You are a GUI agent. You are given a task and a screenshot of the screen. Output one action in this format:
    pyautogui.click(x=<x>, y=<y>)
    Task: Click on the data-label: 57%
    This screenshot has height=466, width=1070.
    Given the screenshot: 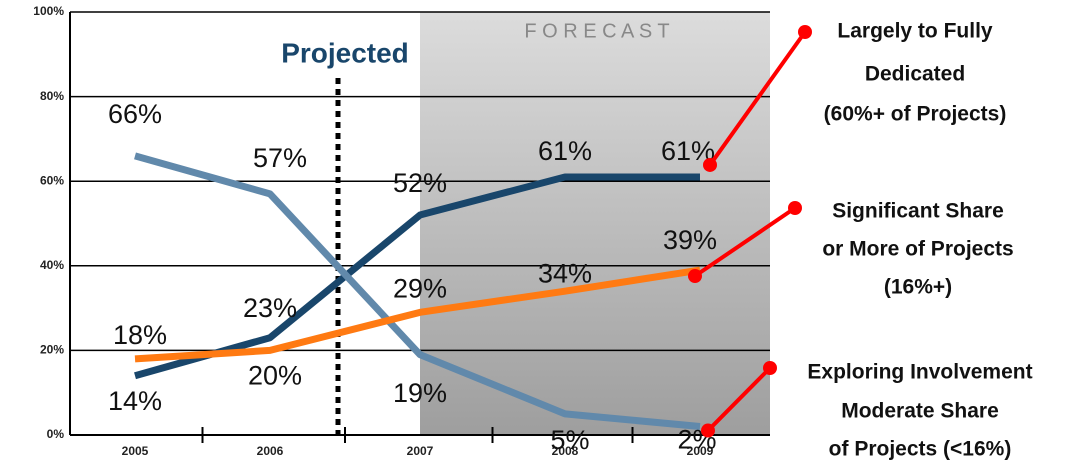 What is the action you would take?
    pyautogui.click(x=280, y=158)
    